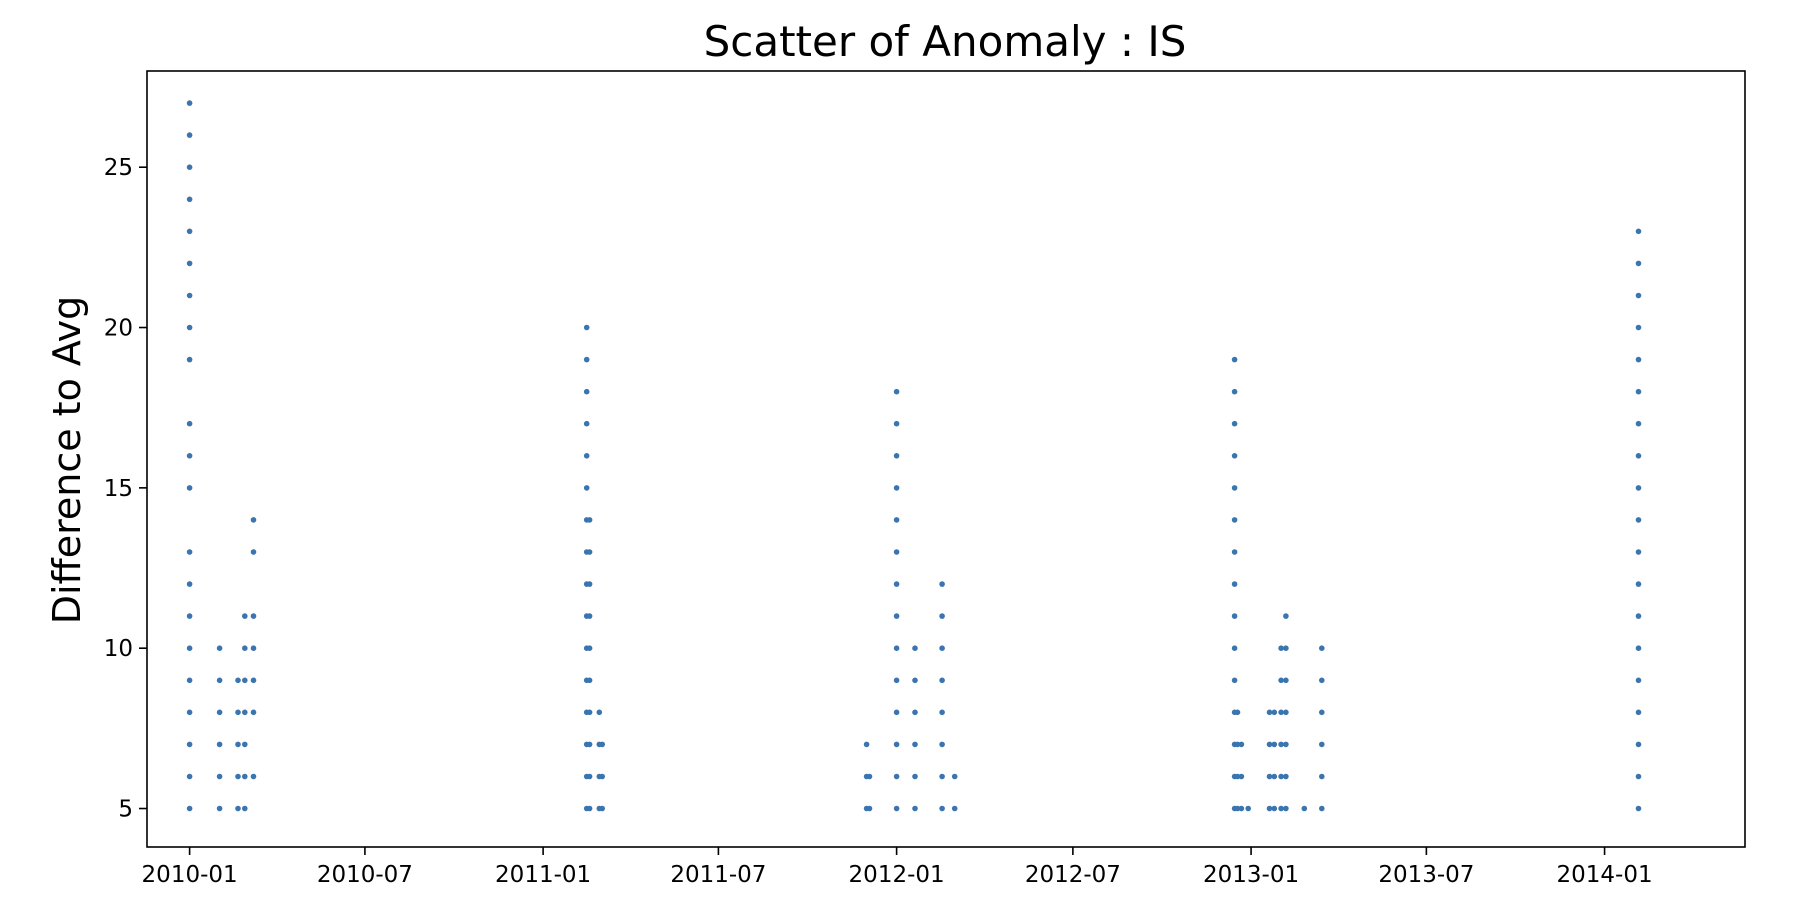 This screenshot has height=916, width=1804. What do you see at coordinates (190, 875) in the screenshot?
I see `x-tick-label: 2010-01` at bounding box center [190, 875].